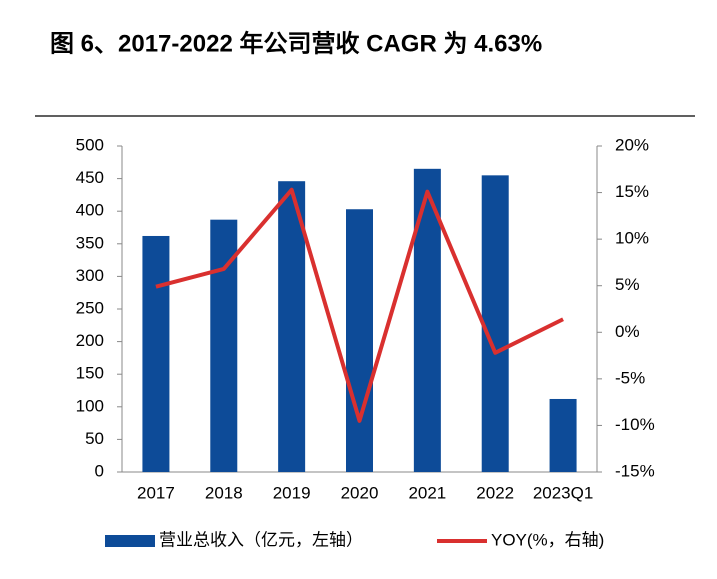  Describe the element at coordinates (94, 438) in the screenshot. I see `y-tick-label: 50` at that location.